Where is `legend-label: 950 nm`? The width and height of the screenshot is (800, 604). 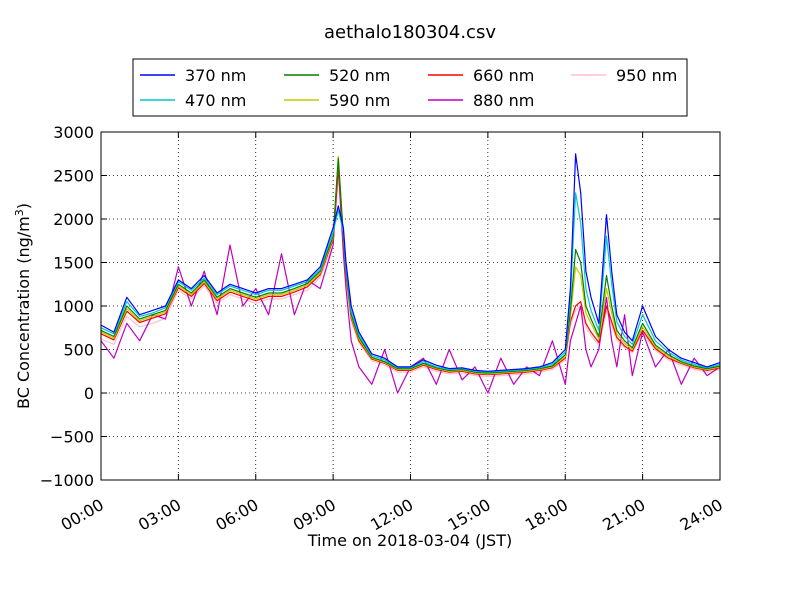
legend-label: 950 nm is located at coordinates (646, 75).